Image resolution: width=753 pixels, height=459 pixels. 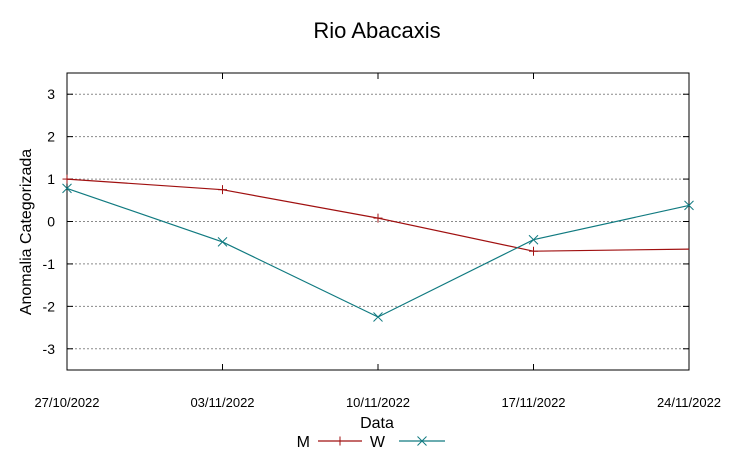 What do you see at coordinates (51, 94) in the screenshot?
I see `y-tick-label: 3` at bounding box center [51, 94].